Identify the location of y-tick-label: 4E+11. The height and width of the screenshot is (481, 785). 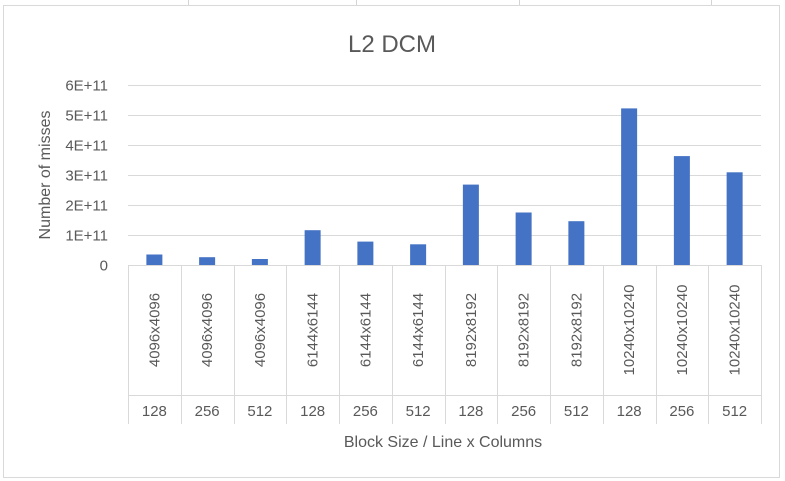
(86, 146).